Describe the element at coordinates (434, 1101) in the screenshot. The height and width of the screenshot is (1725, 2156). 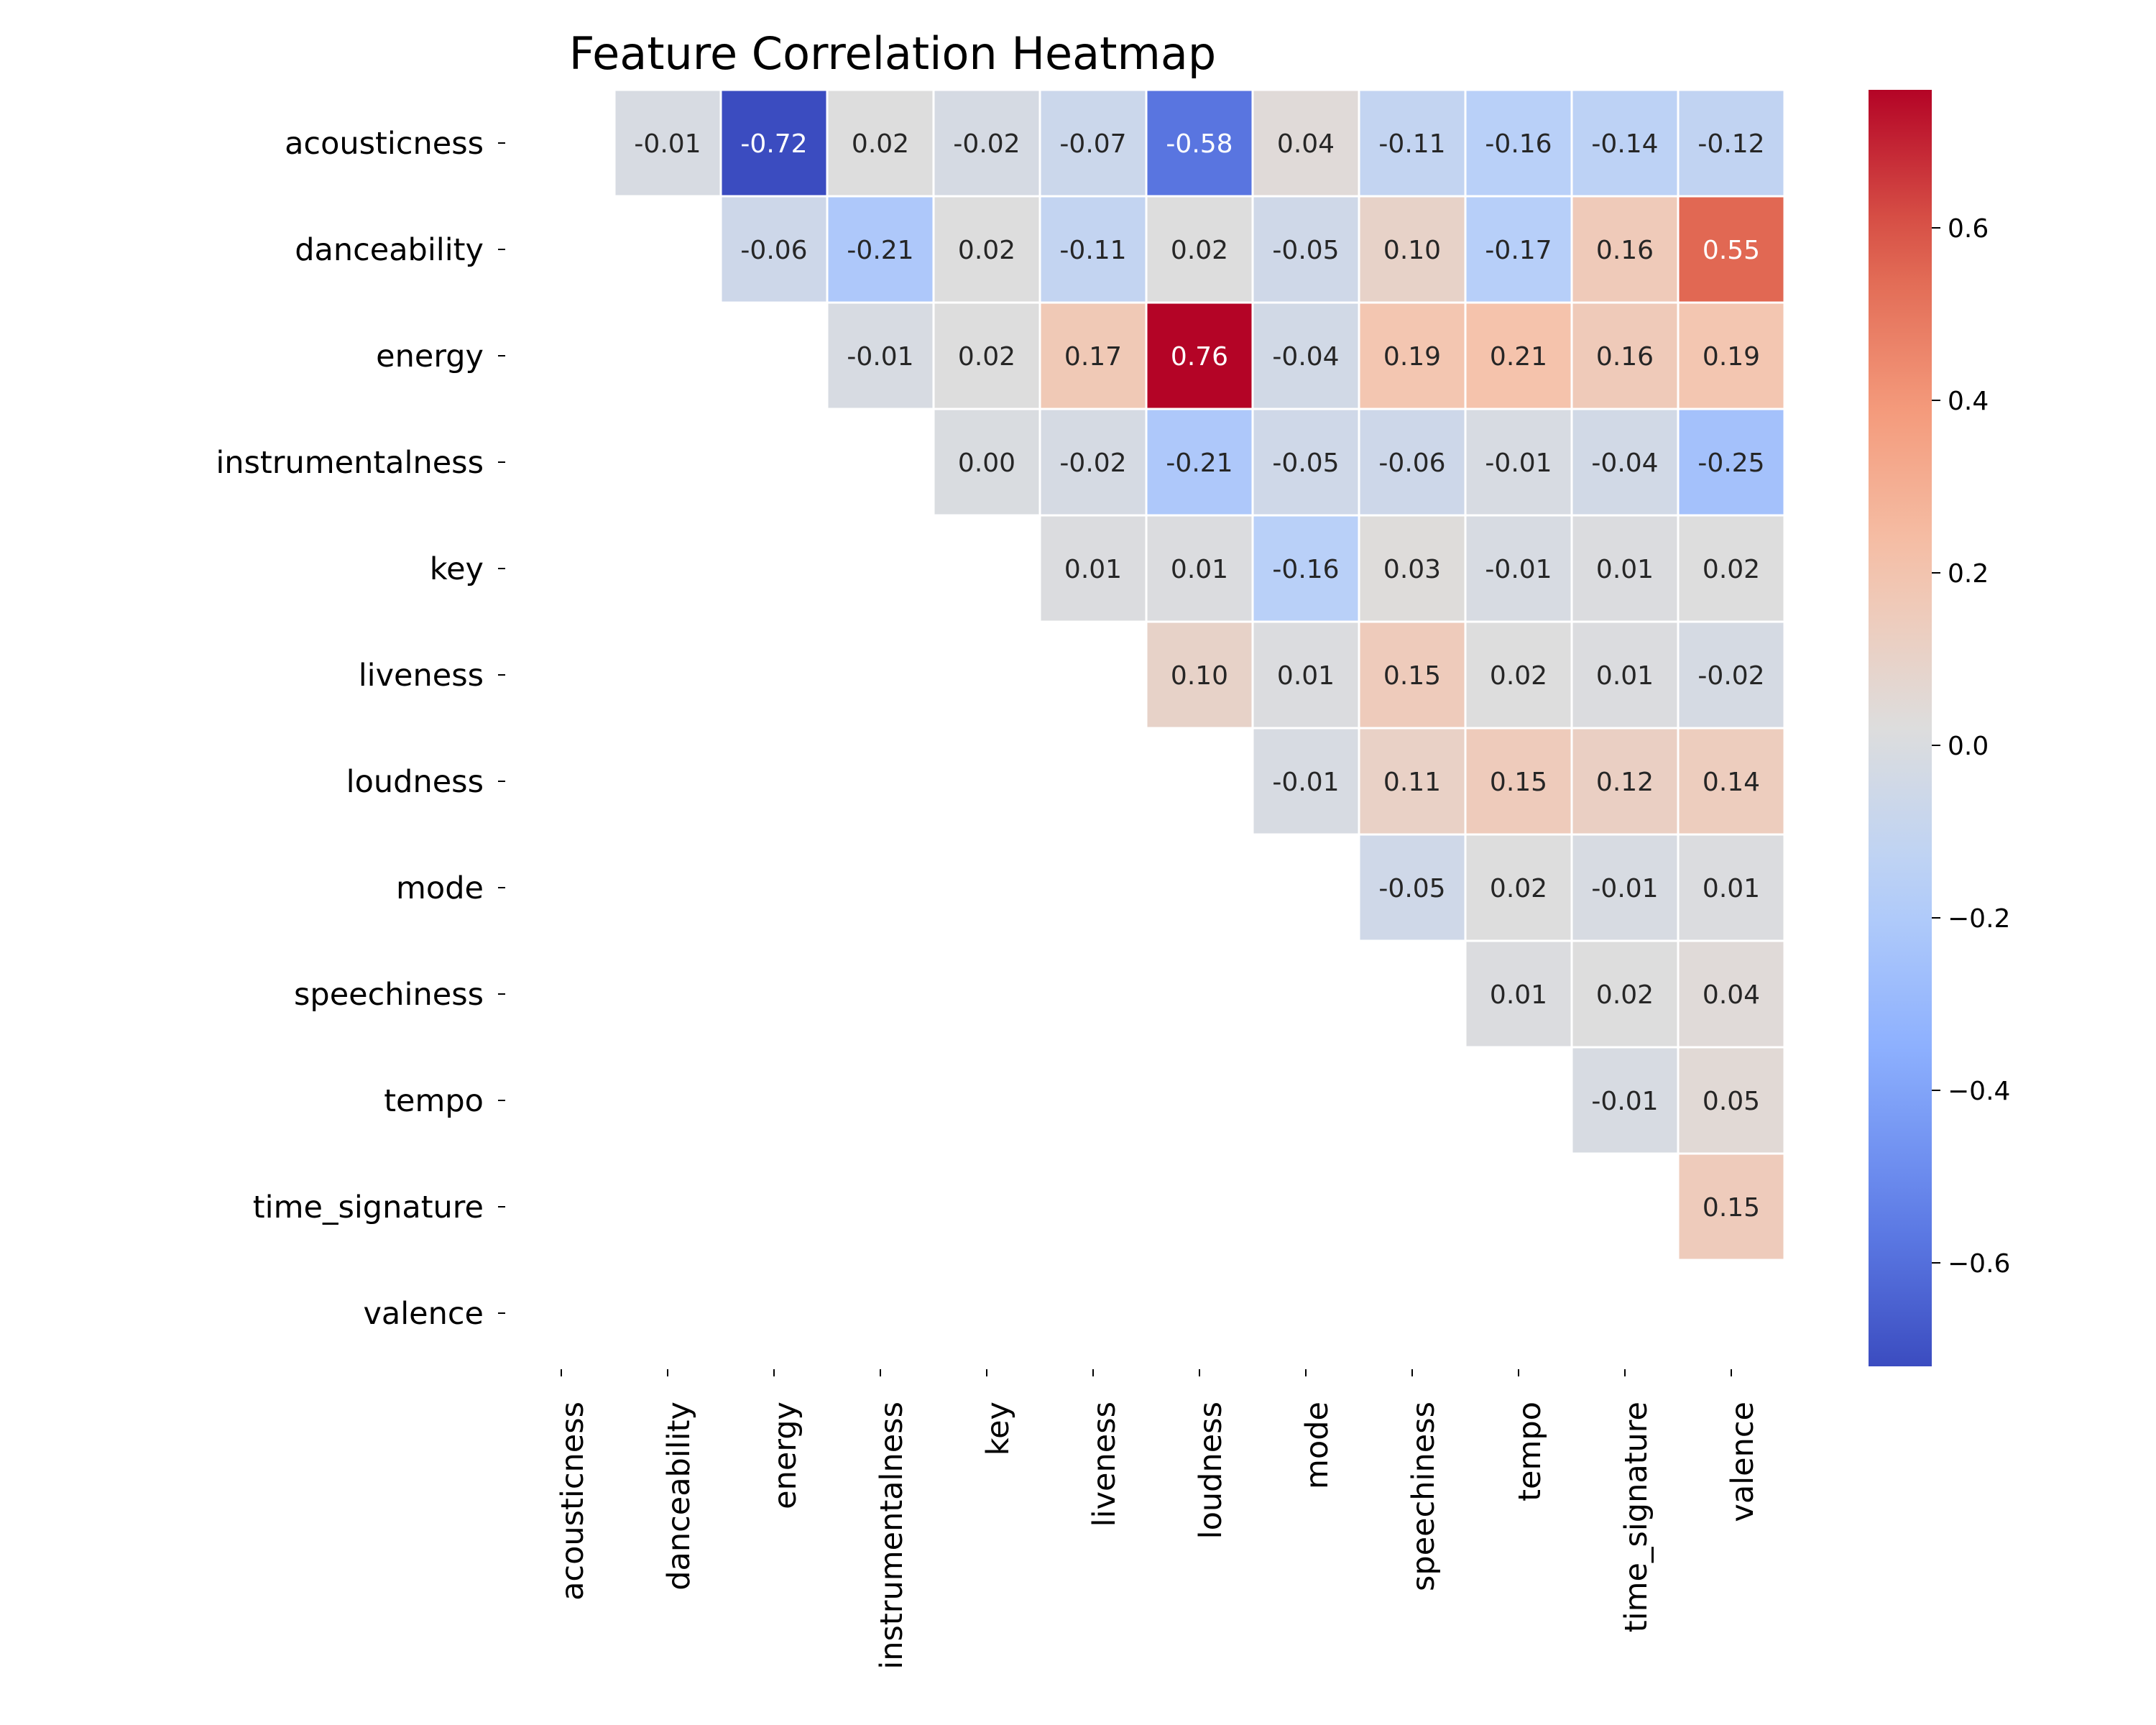
I see `y-label-tempo: tempo` at that location.